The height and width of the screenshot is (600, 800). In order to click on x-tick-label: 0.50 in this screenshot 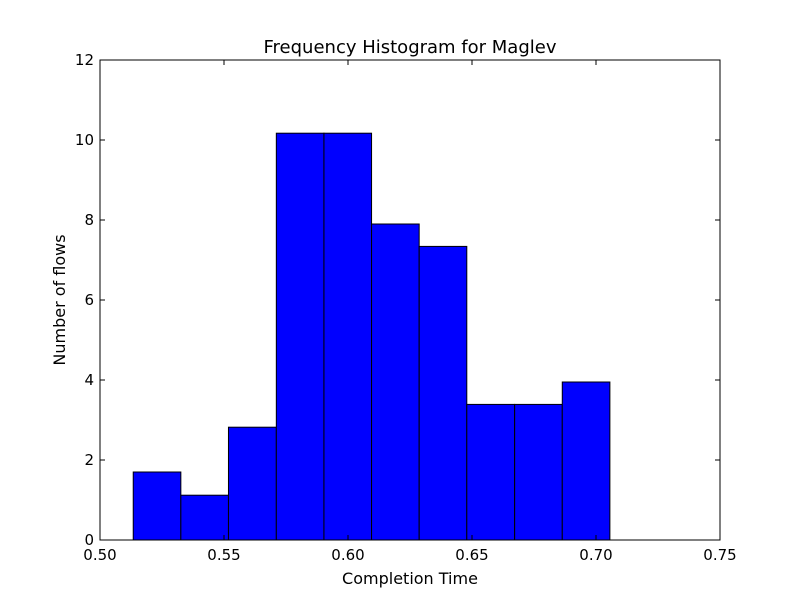, I will do `click(99, 555)`.